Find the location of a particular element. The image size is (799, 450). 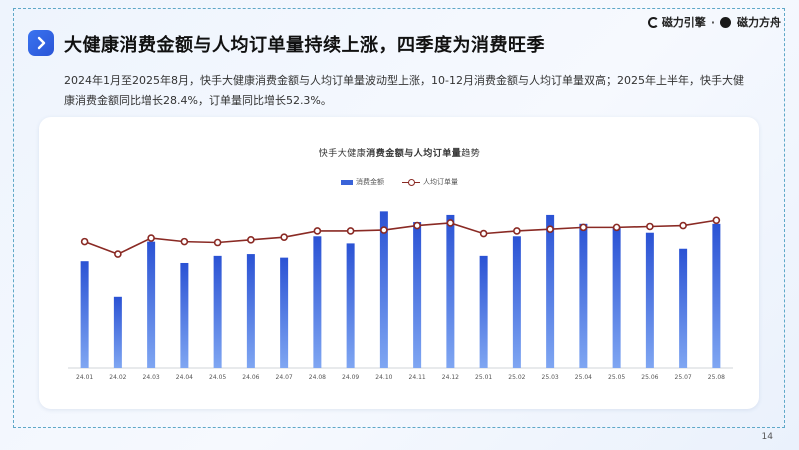

line-point-25.06 is located at coordinates (650, 226).